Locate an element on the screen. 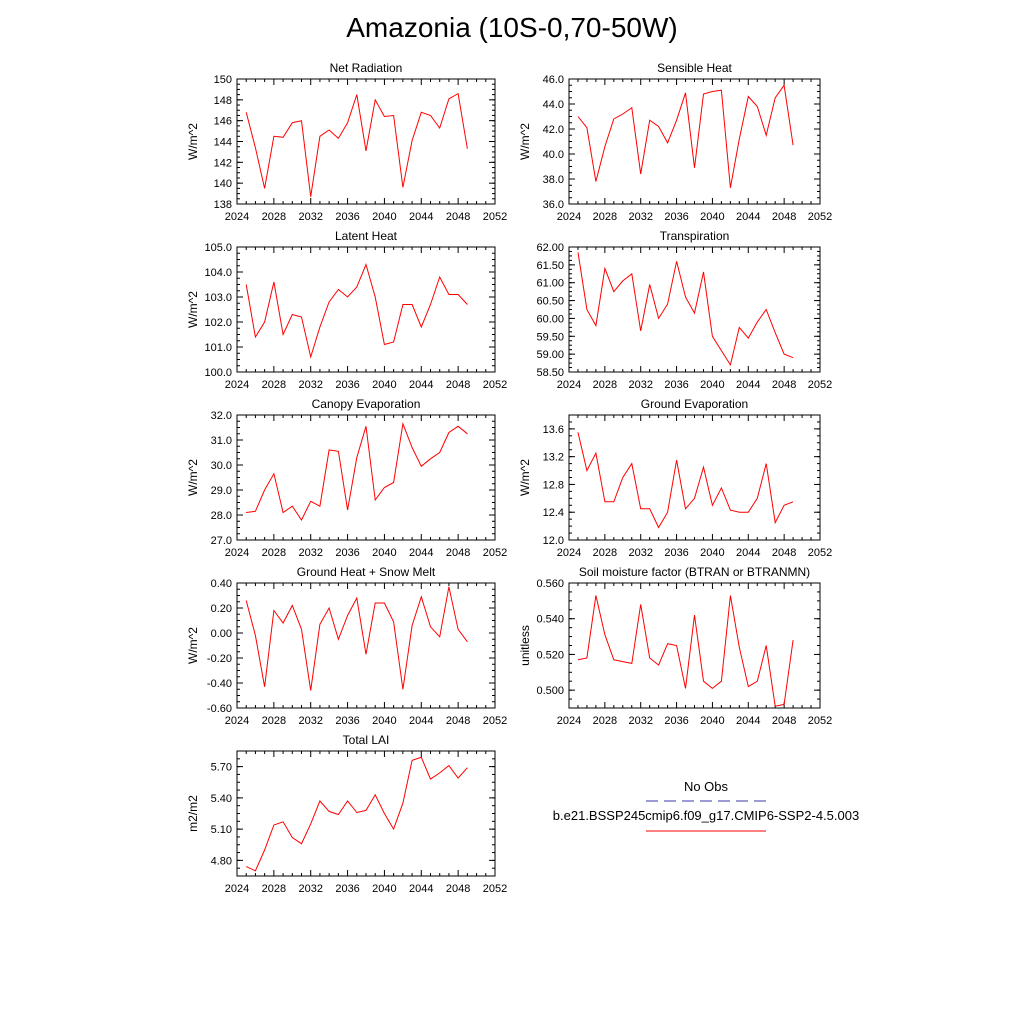 The image size is (1024, 1024). y-tick-label: 59.00 is located at coordinates (550, 355).